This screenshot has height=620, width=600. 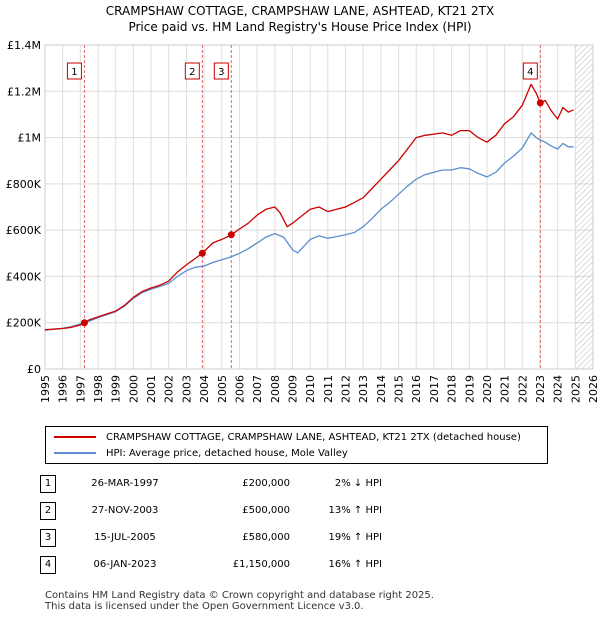 I want to click on y-tick-label: £0, so click(x=34, y=369).